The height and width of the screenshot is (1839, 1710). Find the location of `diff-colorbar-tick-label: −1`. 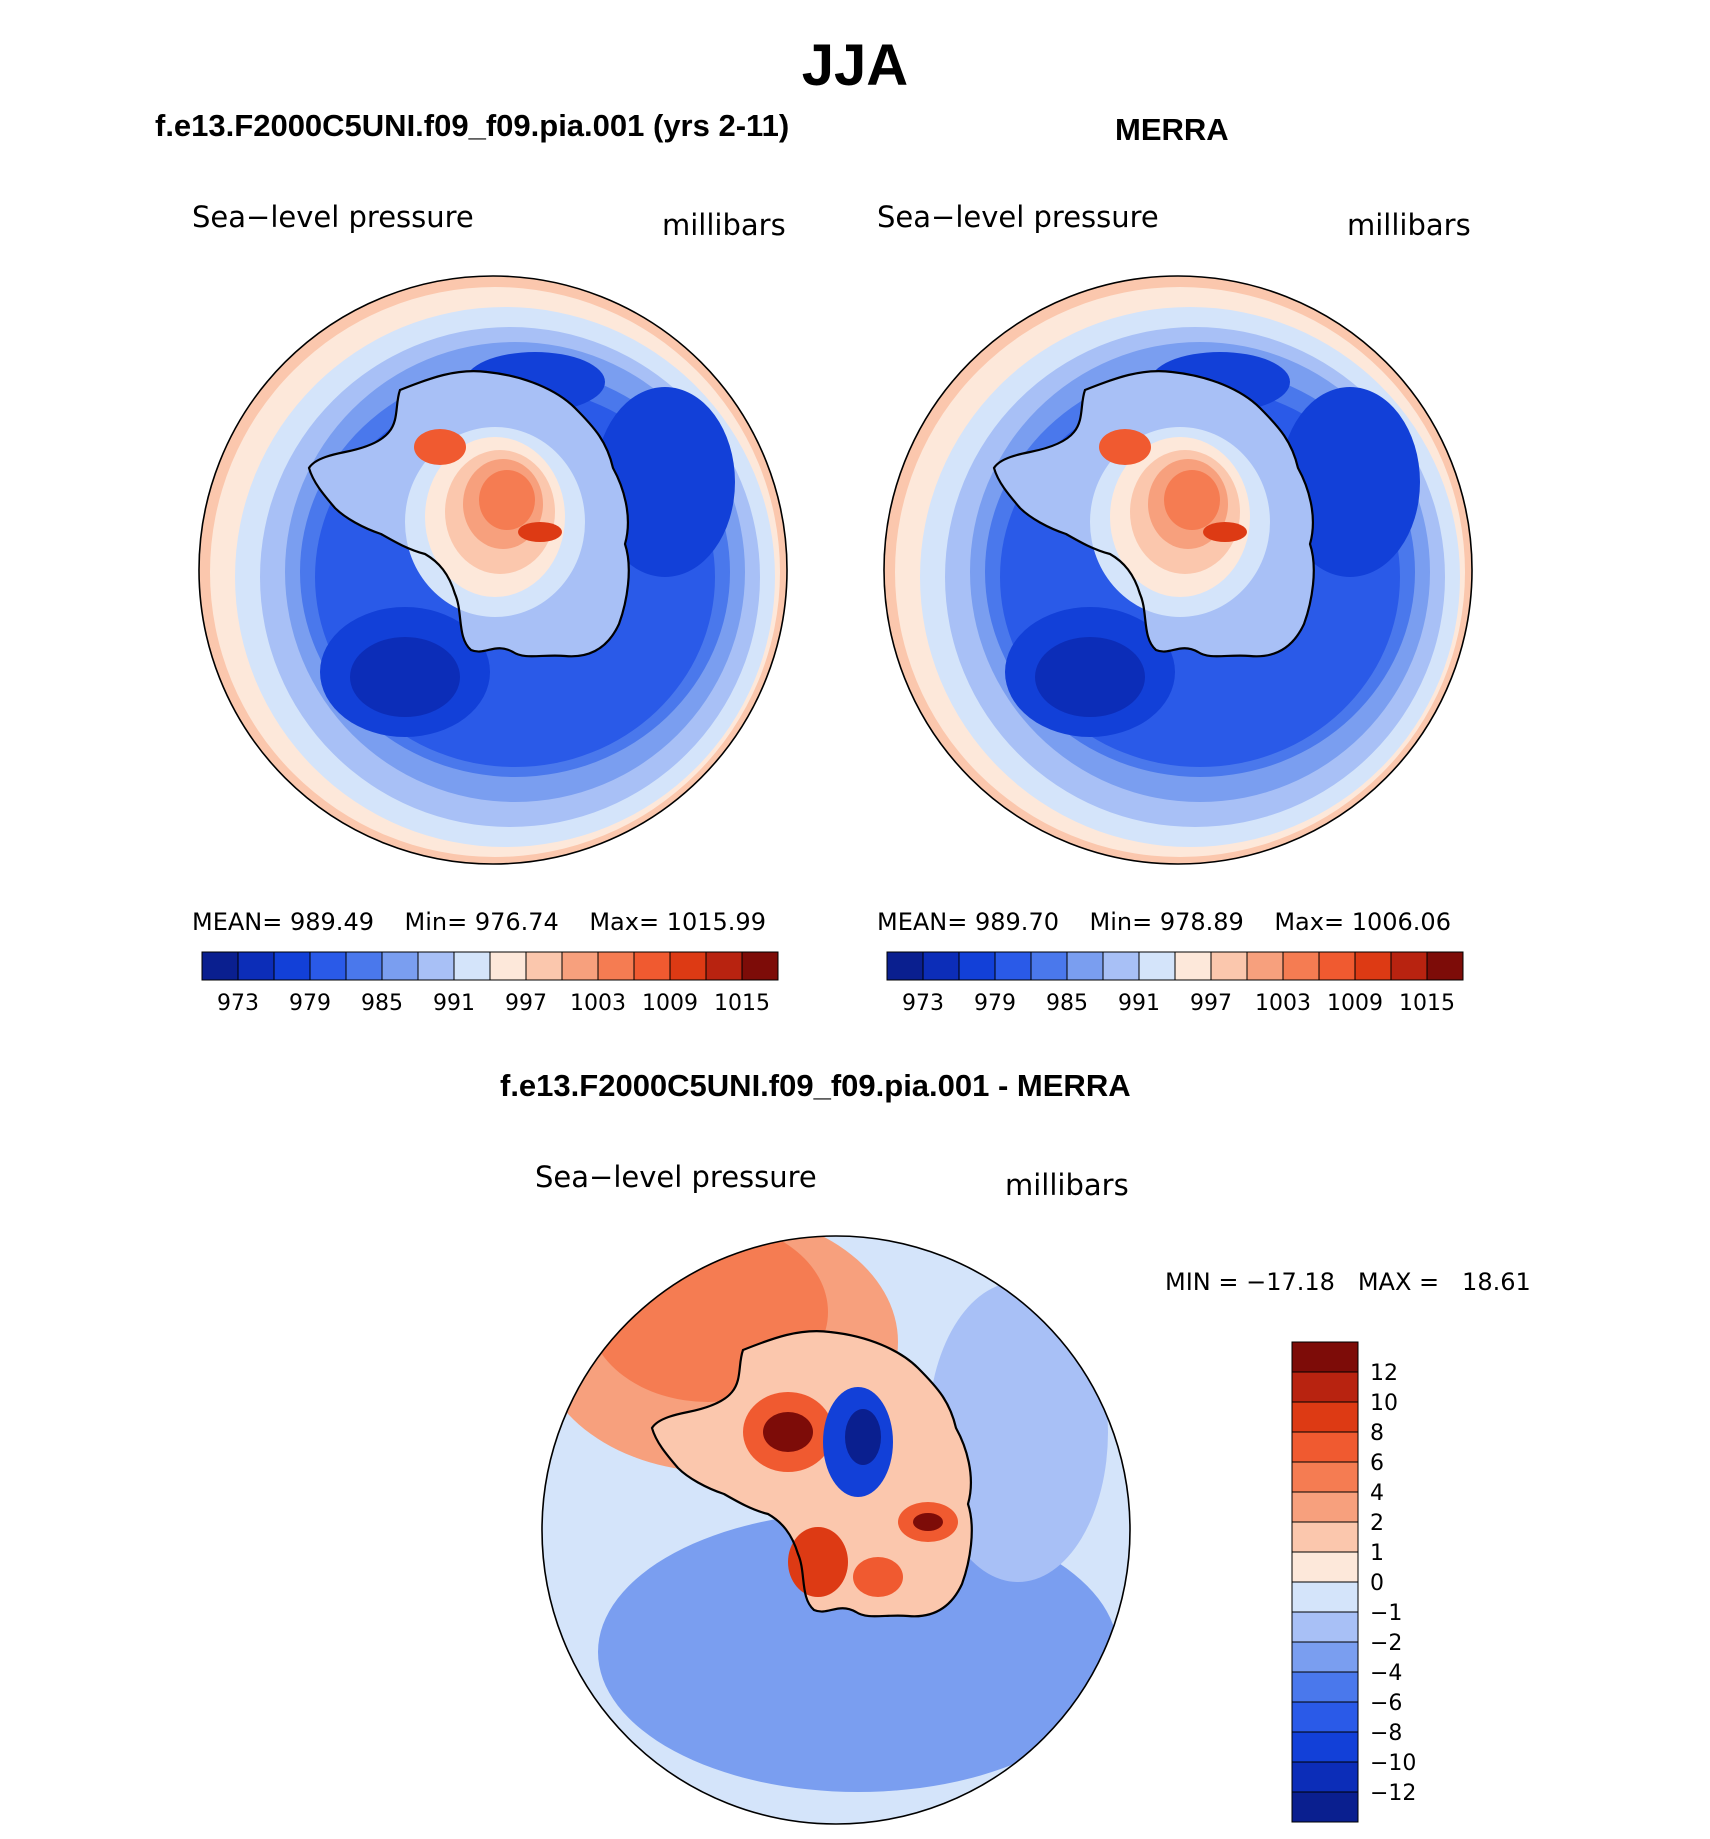

diff-colorbar-tick-label: −1 is located at coordinates (1386, 1613).